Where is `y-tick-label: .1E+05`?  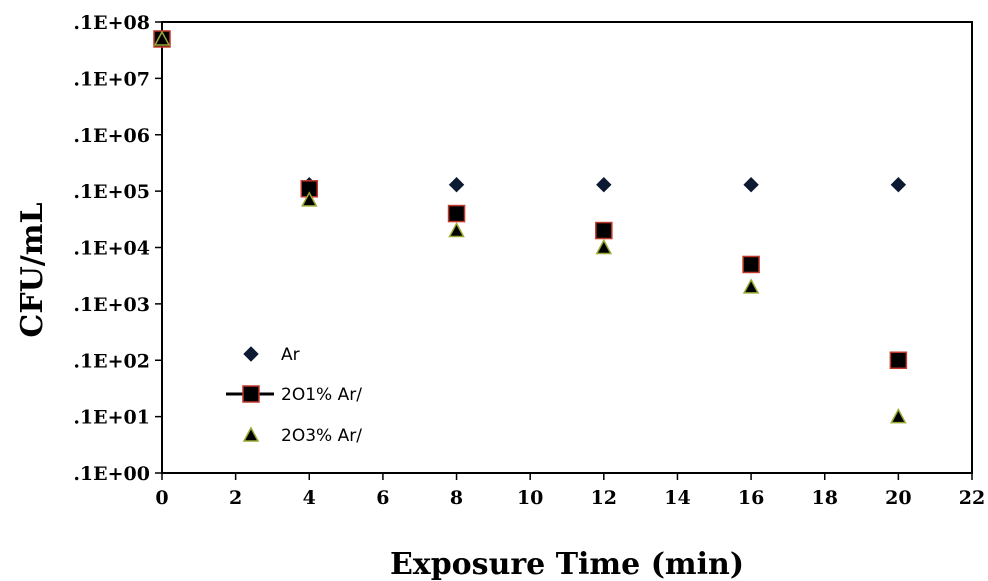
y-tick-label: .1E+05 is located at coordinates (111, 192).